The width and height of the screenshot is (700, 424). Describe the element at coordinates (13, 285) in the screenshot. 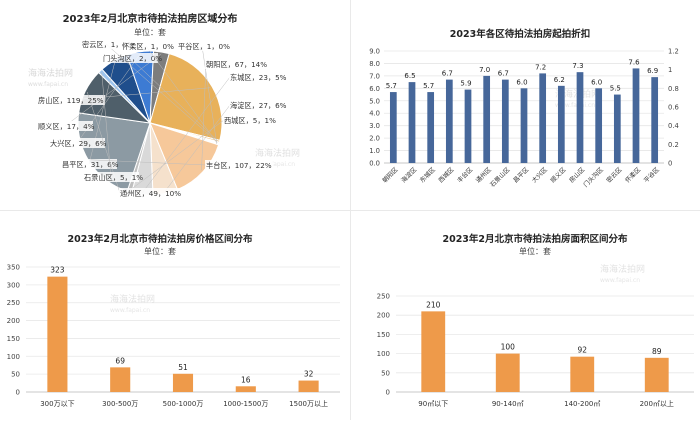

I see `y-tick-label: 300` at that location.